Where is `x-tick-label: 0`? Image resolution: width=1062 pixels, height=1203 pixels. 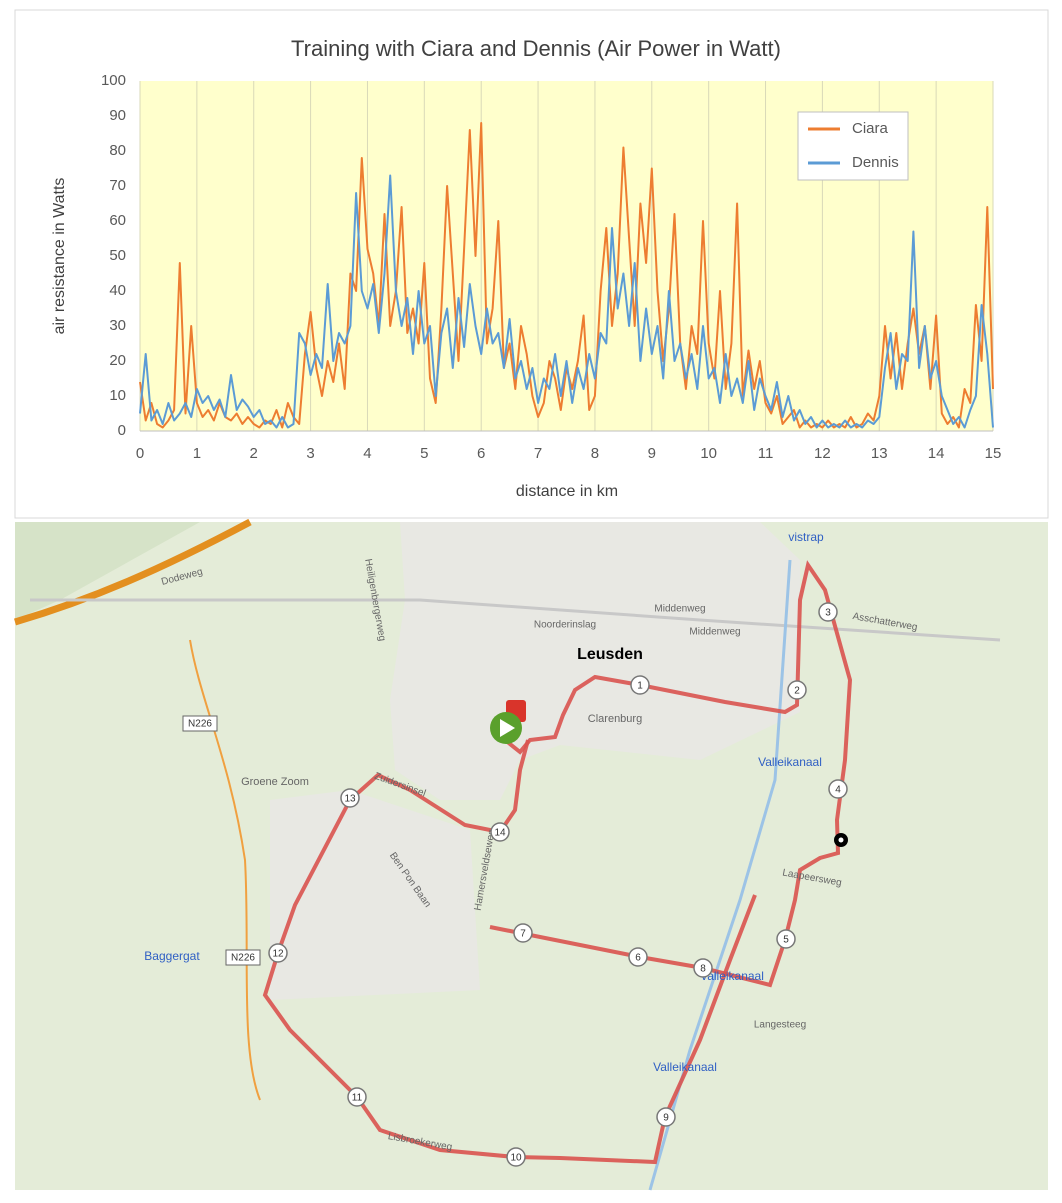
x-tick-label: 0 is located at coordinates (140, 453).